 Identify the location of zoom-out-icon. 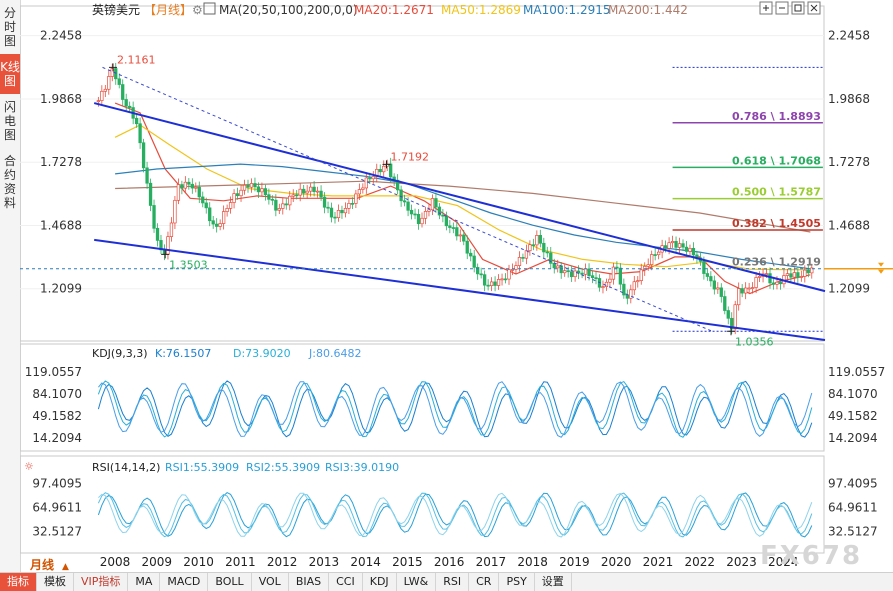
(782, 8).